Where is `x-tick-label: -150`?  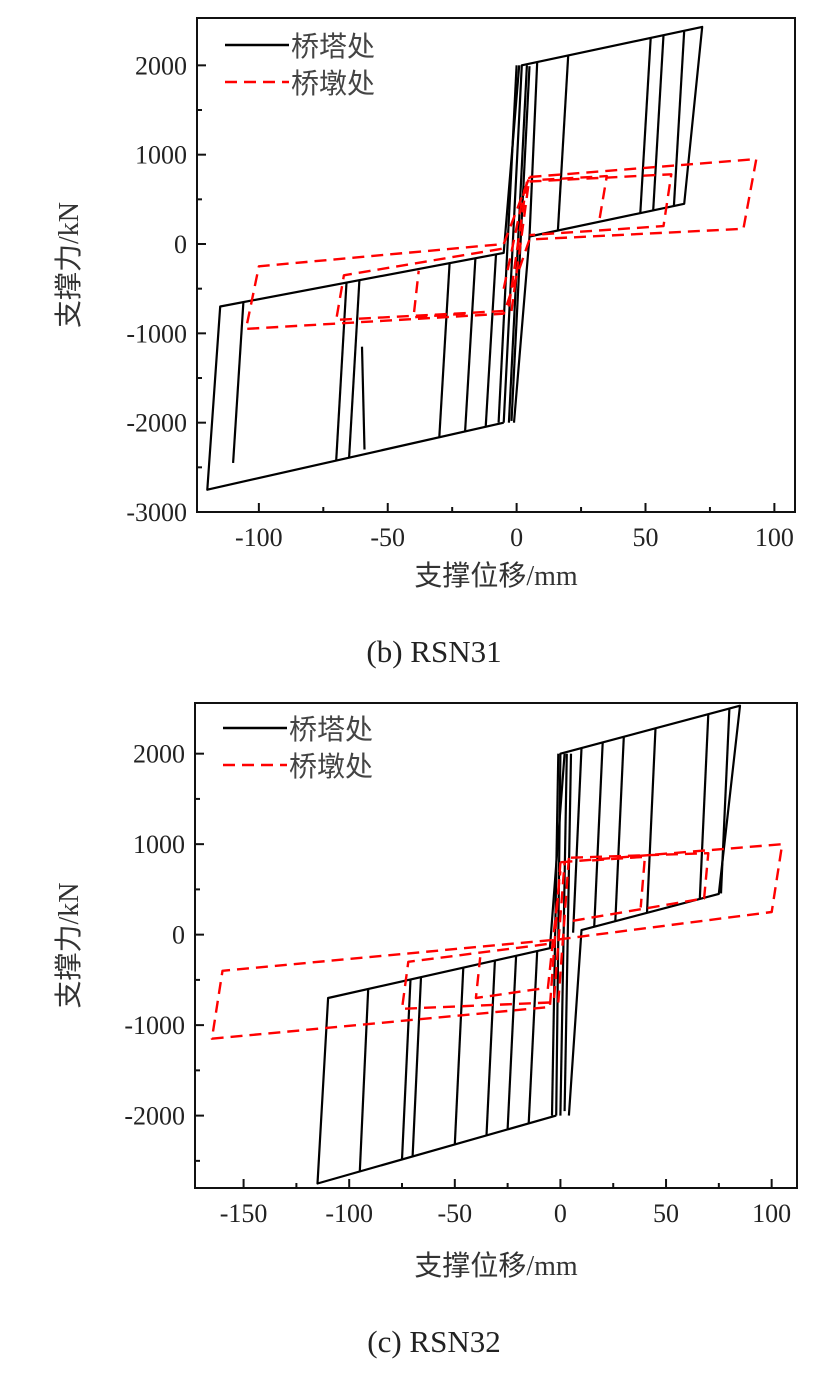 x-tick-label: -150 is located at coordinates (244, 1213).